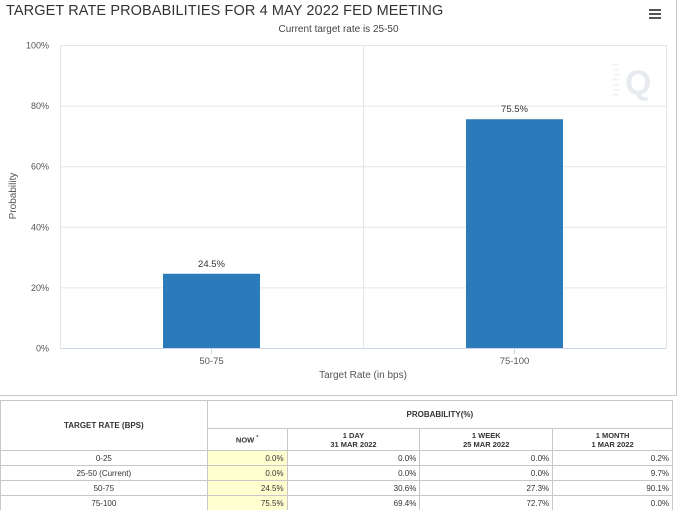  Describe the element at coordinates (104, 502) in the screenshot. I see `row-rate: 75-100` at that location.